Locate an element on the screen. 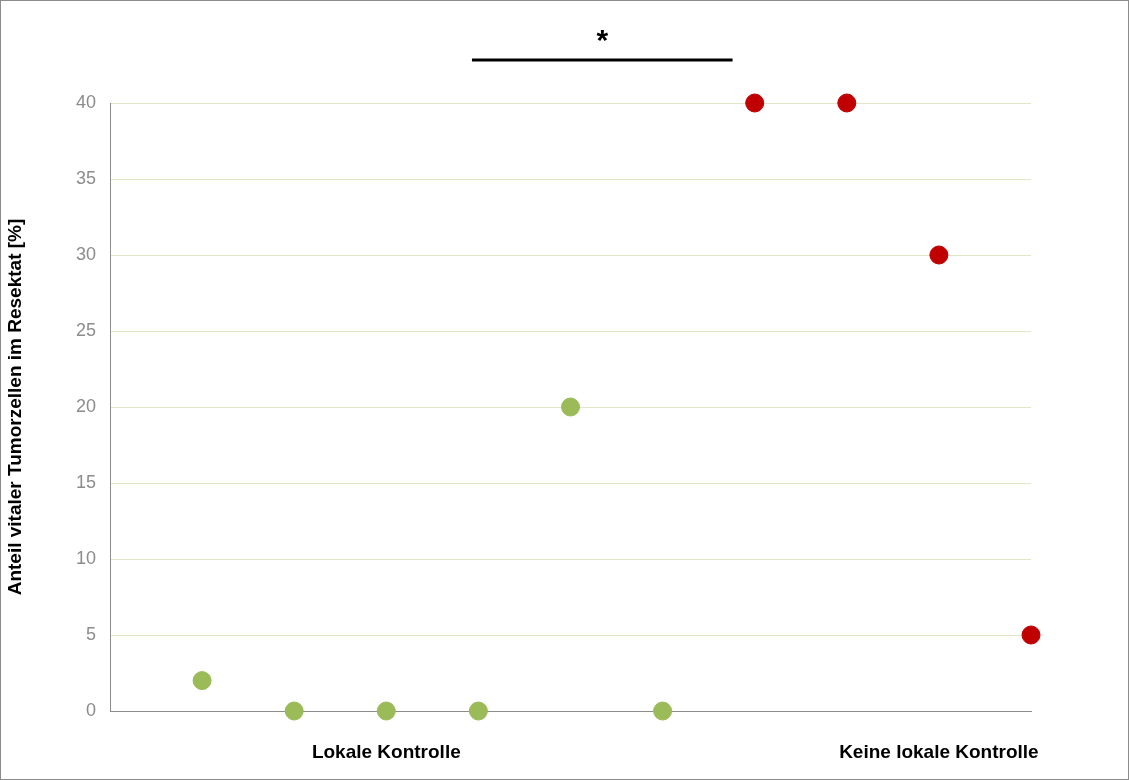  y-tick-label: 35 is located at coordinates (85, 177).